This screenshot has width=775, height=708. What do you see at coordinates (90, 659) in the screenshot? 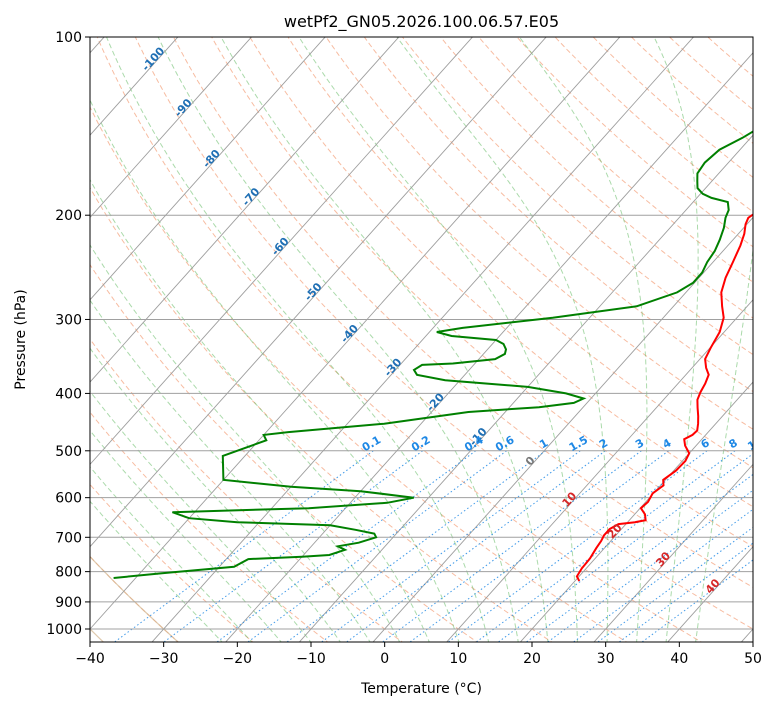
I see `x-tick-label: −40` at bounding box center [90, 659].